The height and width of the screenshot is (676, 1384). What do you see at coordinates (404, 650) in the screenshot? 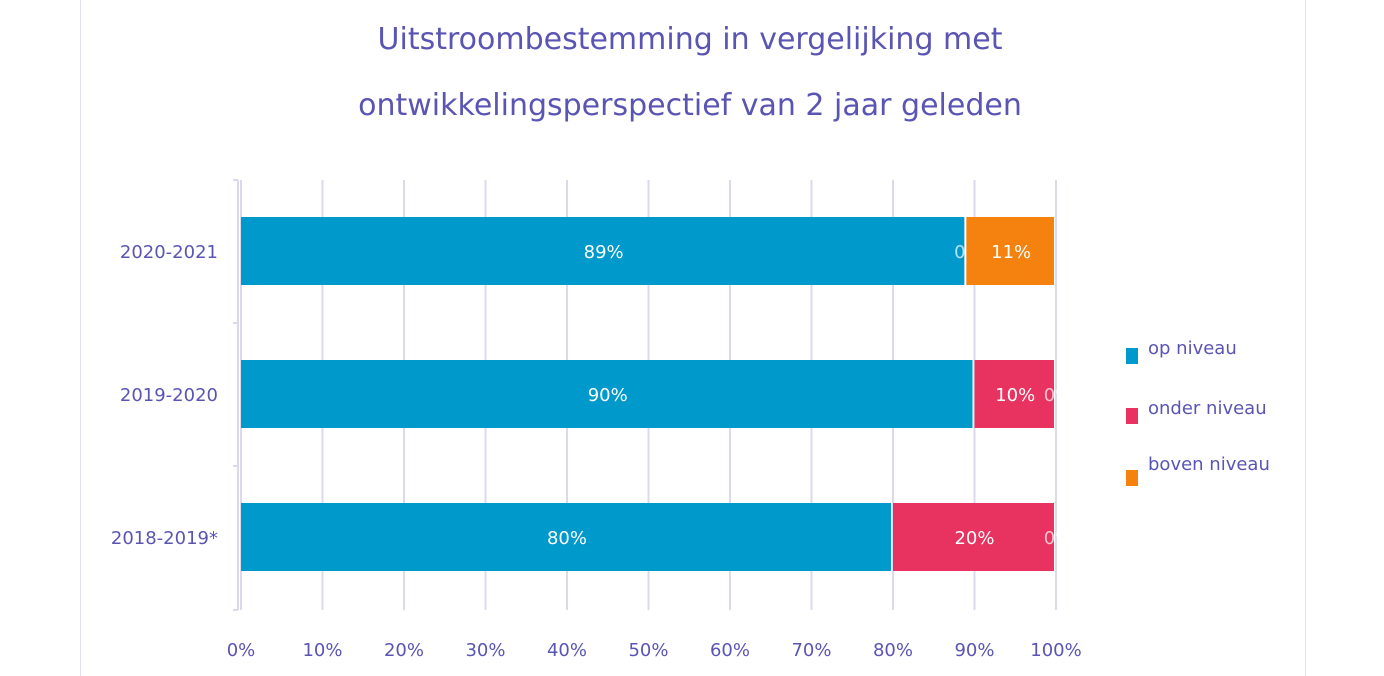
I see `x-tick-label: 20%` at bounding box center [404, 650].